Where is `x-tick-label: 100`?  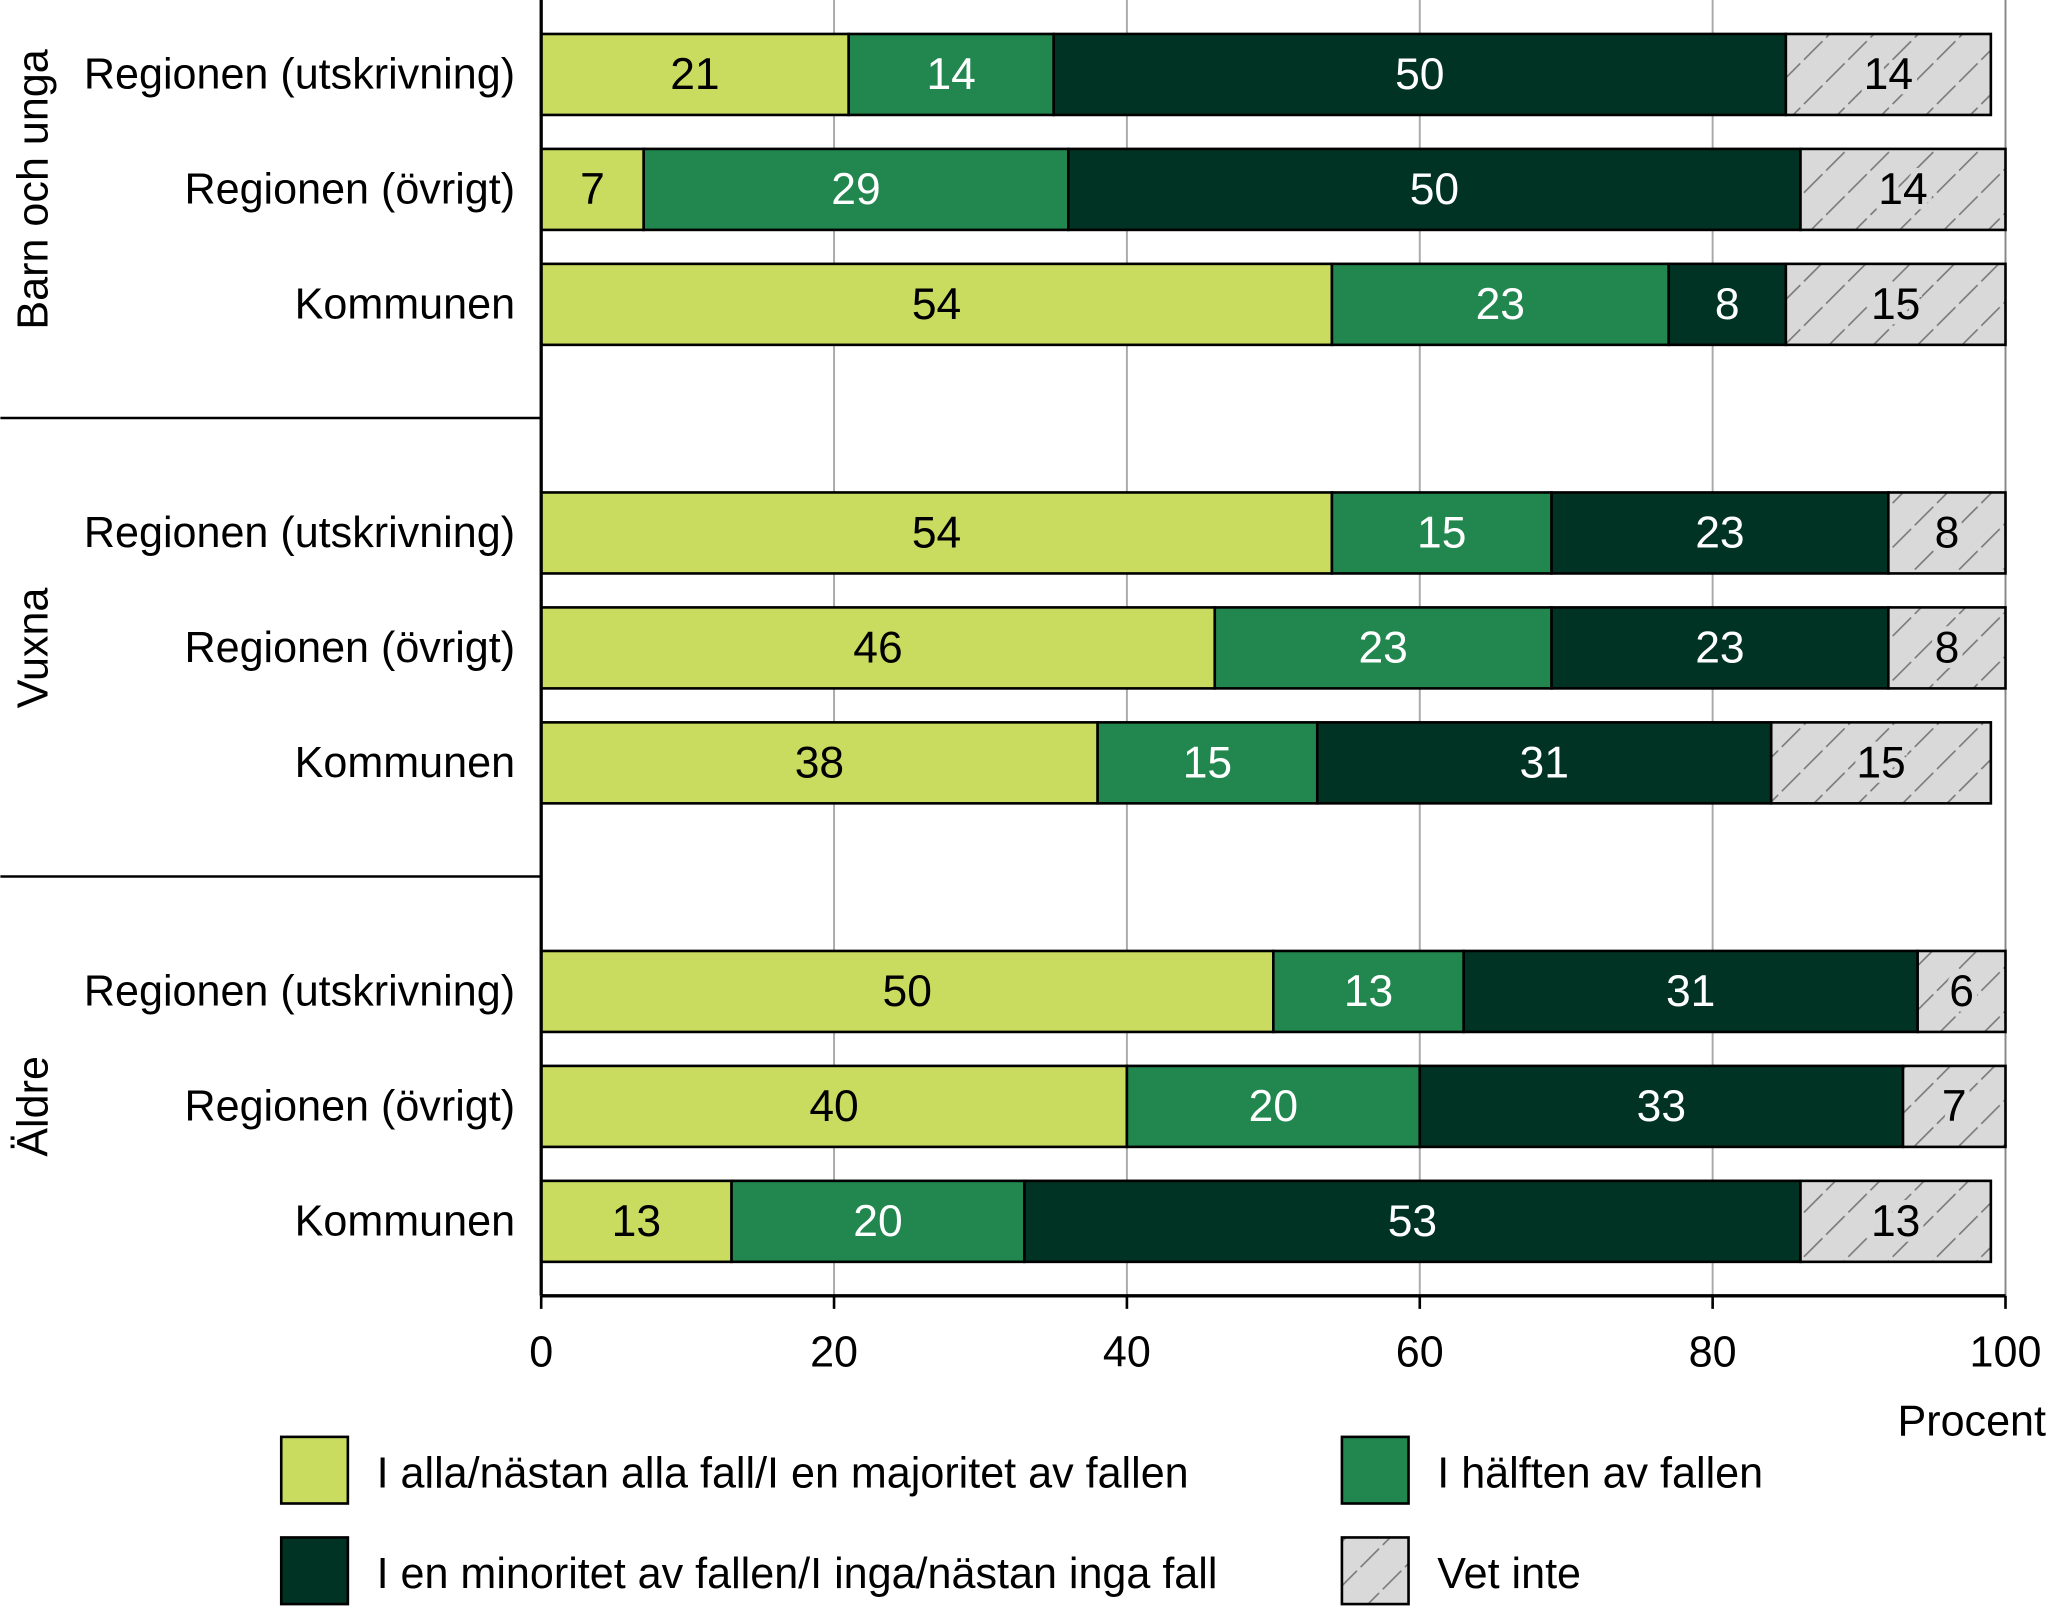 x-tick-label: 100 is located at coordinates (2006, 1352).